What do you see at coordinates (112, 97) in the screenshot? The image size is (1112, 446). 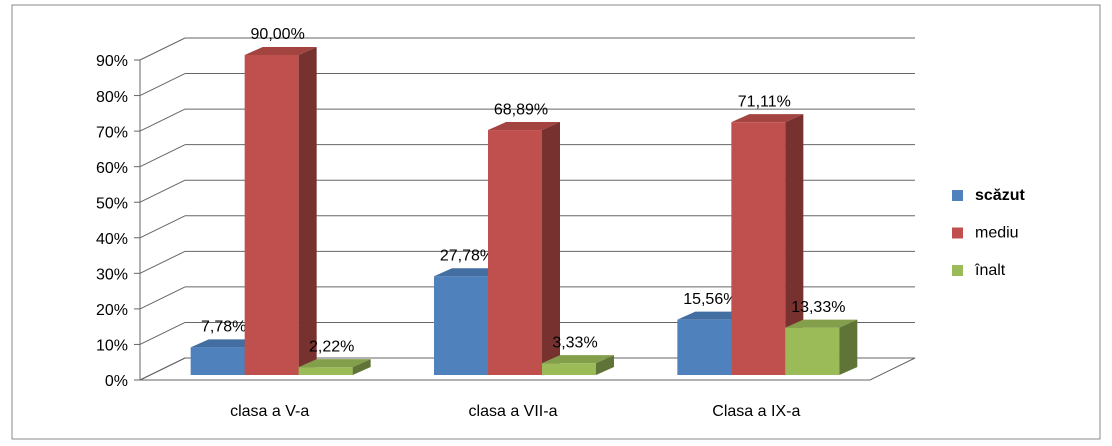 I see `y-tick-label: 80%` at bounding box center [112, 97].